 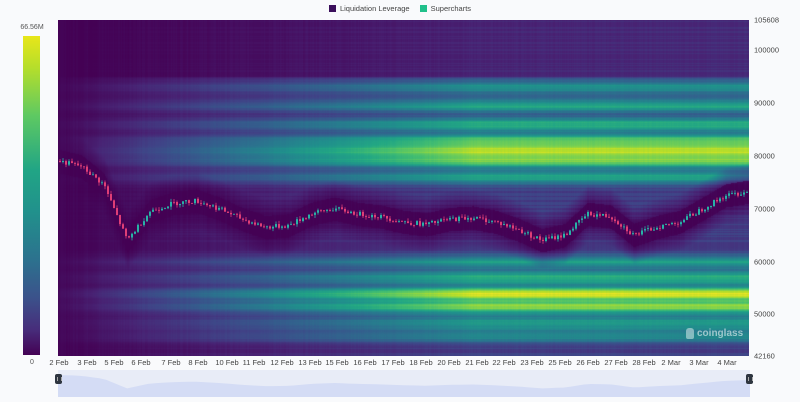 What do you see at coordinates (421, 362) in the screenshot?
I see `x-tick-label: 18 Feb` at bounding box center [421, 362].